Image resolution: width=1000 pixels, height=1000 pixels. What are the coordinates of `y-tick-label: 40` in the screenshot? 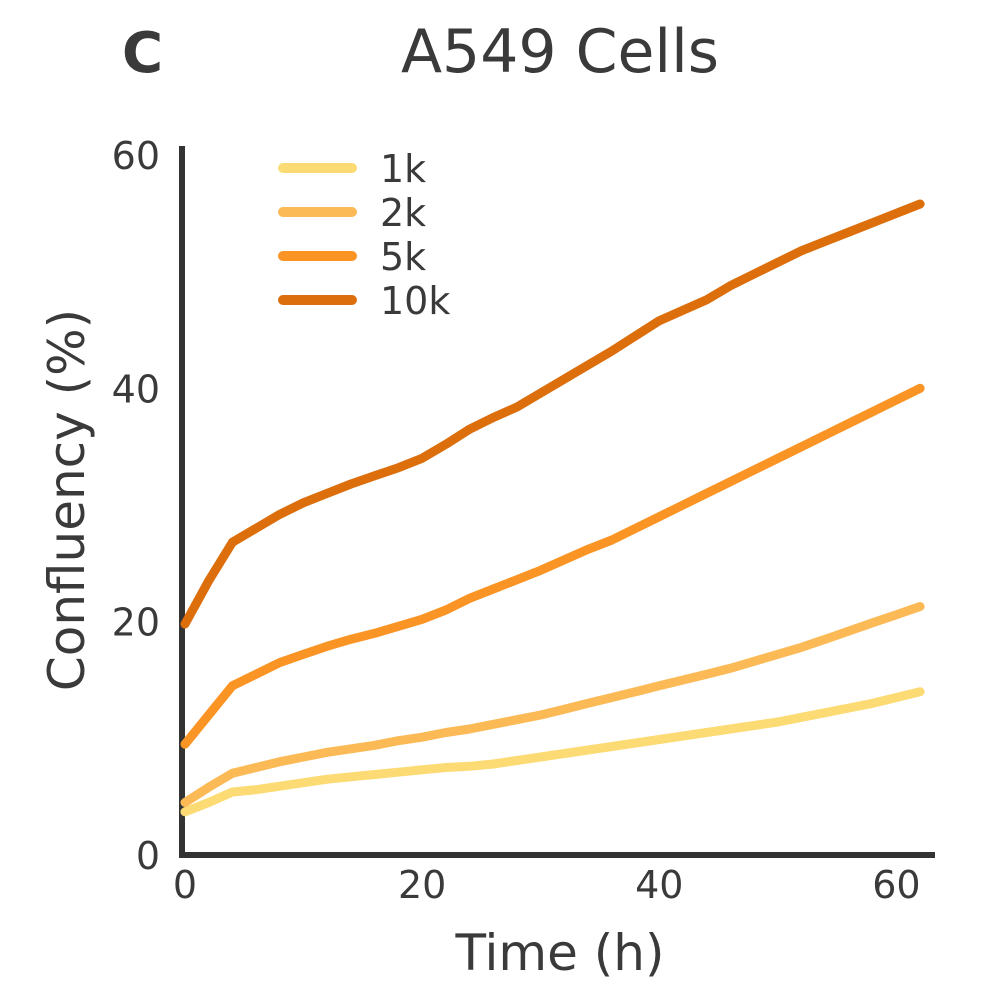 It's located at (136, 389).